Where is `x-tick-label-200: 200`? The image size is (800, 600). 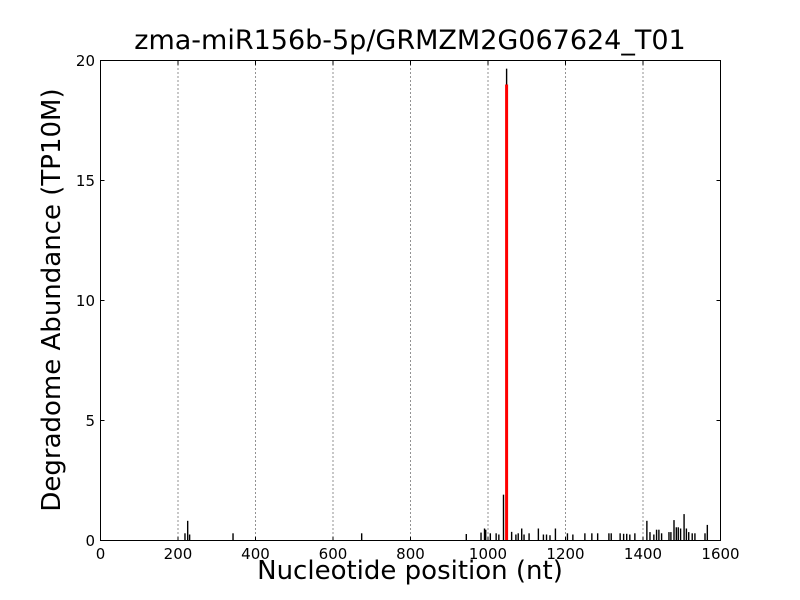
x-tick-label-200: 200 is located at coordinates (178, 554).